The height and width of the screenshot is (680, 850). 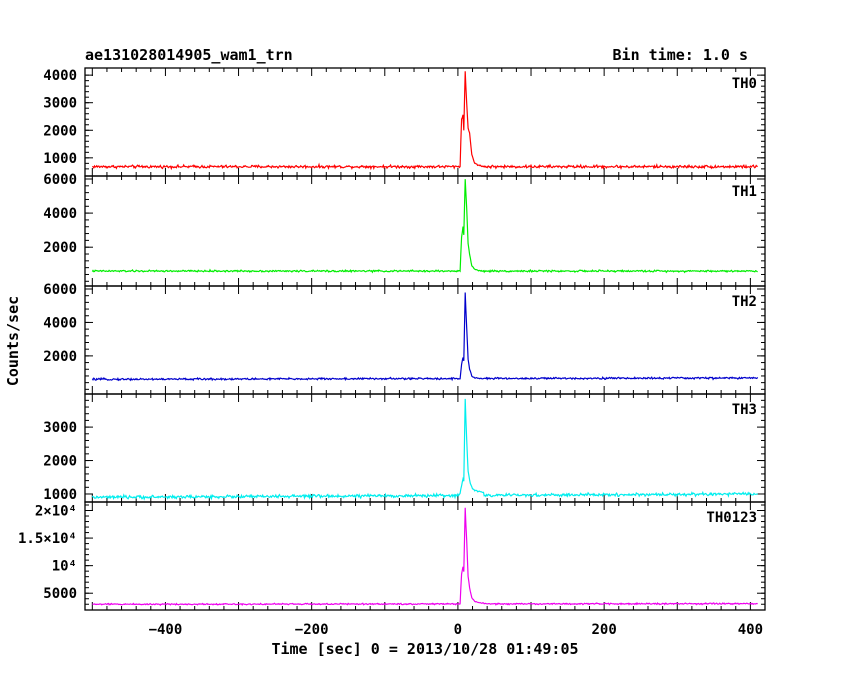 What do you see at coordinates (60, 214) in the screenshot?
I see `y-tick-label-th1: 4000` at bounding box center [60, 214].